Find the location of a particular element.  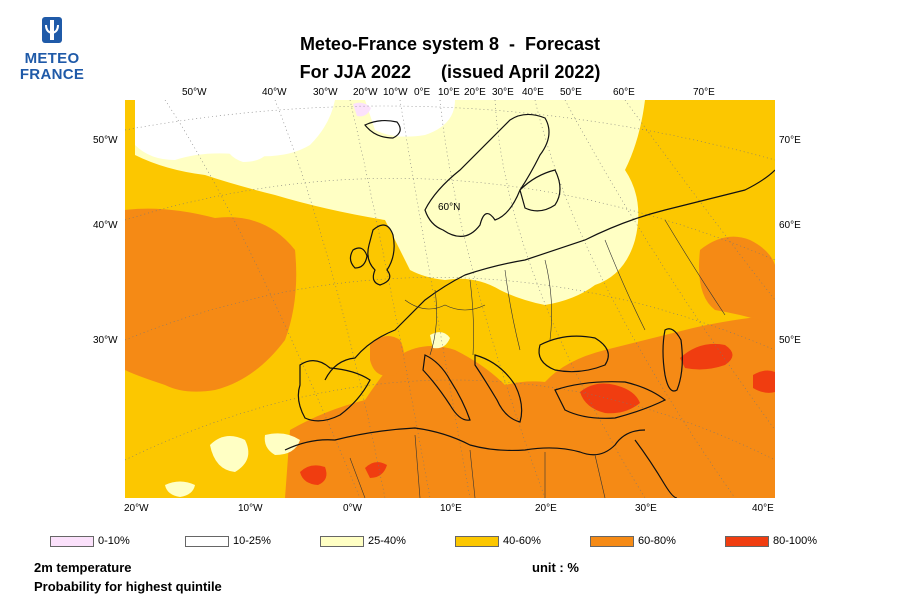

center-lat-label: 60°N is located at coordinates (449, 207).